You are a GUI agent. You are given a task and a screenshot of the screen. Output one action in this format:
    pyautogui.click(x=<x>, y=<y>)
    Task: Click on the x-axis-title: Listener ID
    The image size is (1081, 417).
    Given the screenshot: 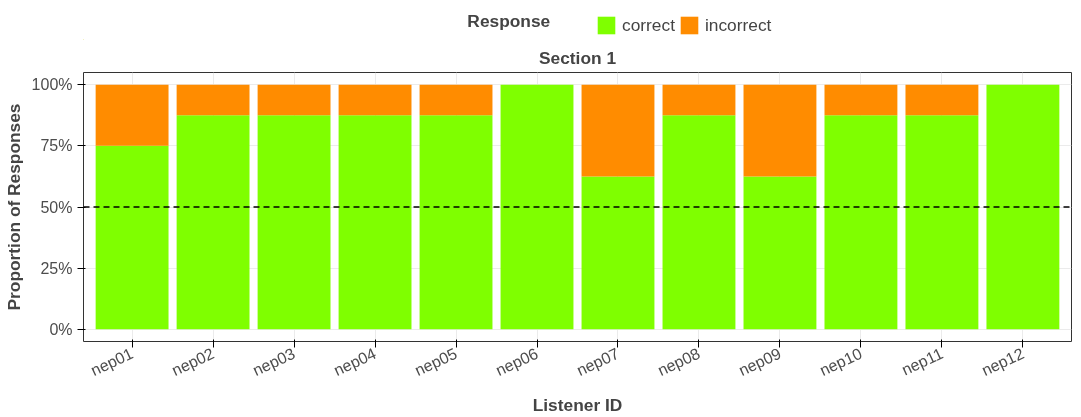 What is the action you would take?
    pyautogui.click(x=577, y=404)
    